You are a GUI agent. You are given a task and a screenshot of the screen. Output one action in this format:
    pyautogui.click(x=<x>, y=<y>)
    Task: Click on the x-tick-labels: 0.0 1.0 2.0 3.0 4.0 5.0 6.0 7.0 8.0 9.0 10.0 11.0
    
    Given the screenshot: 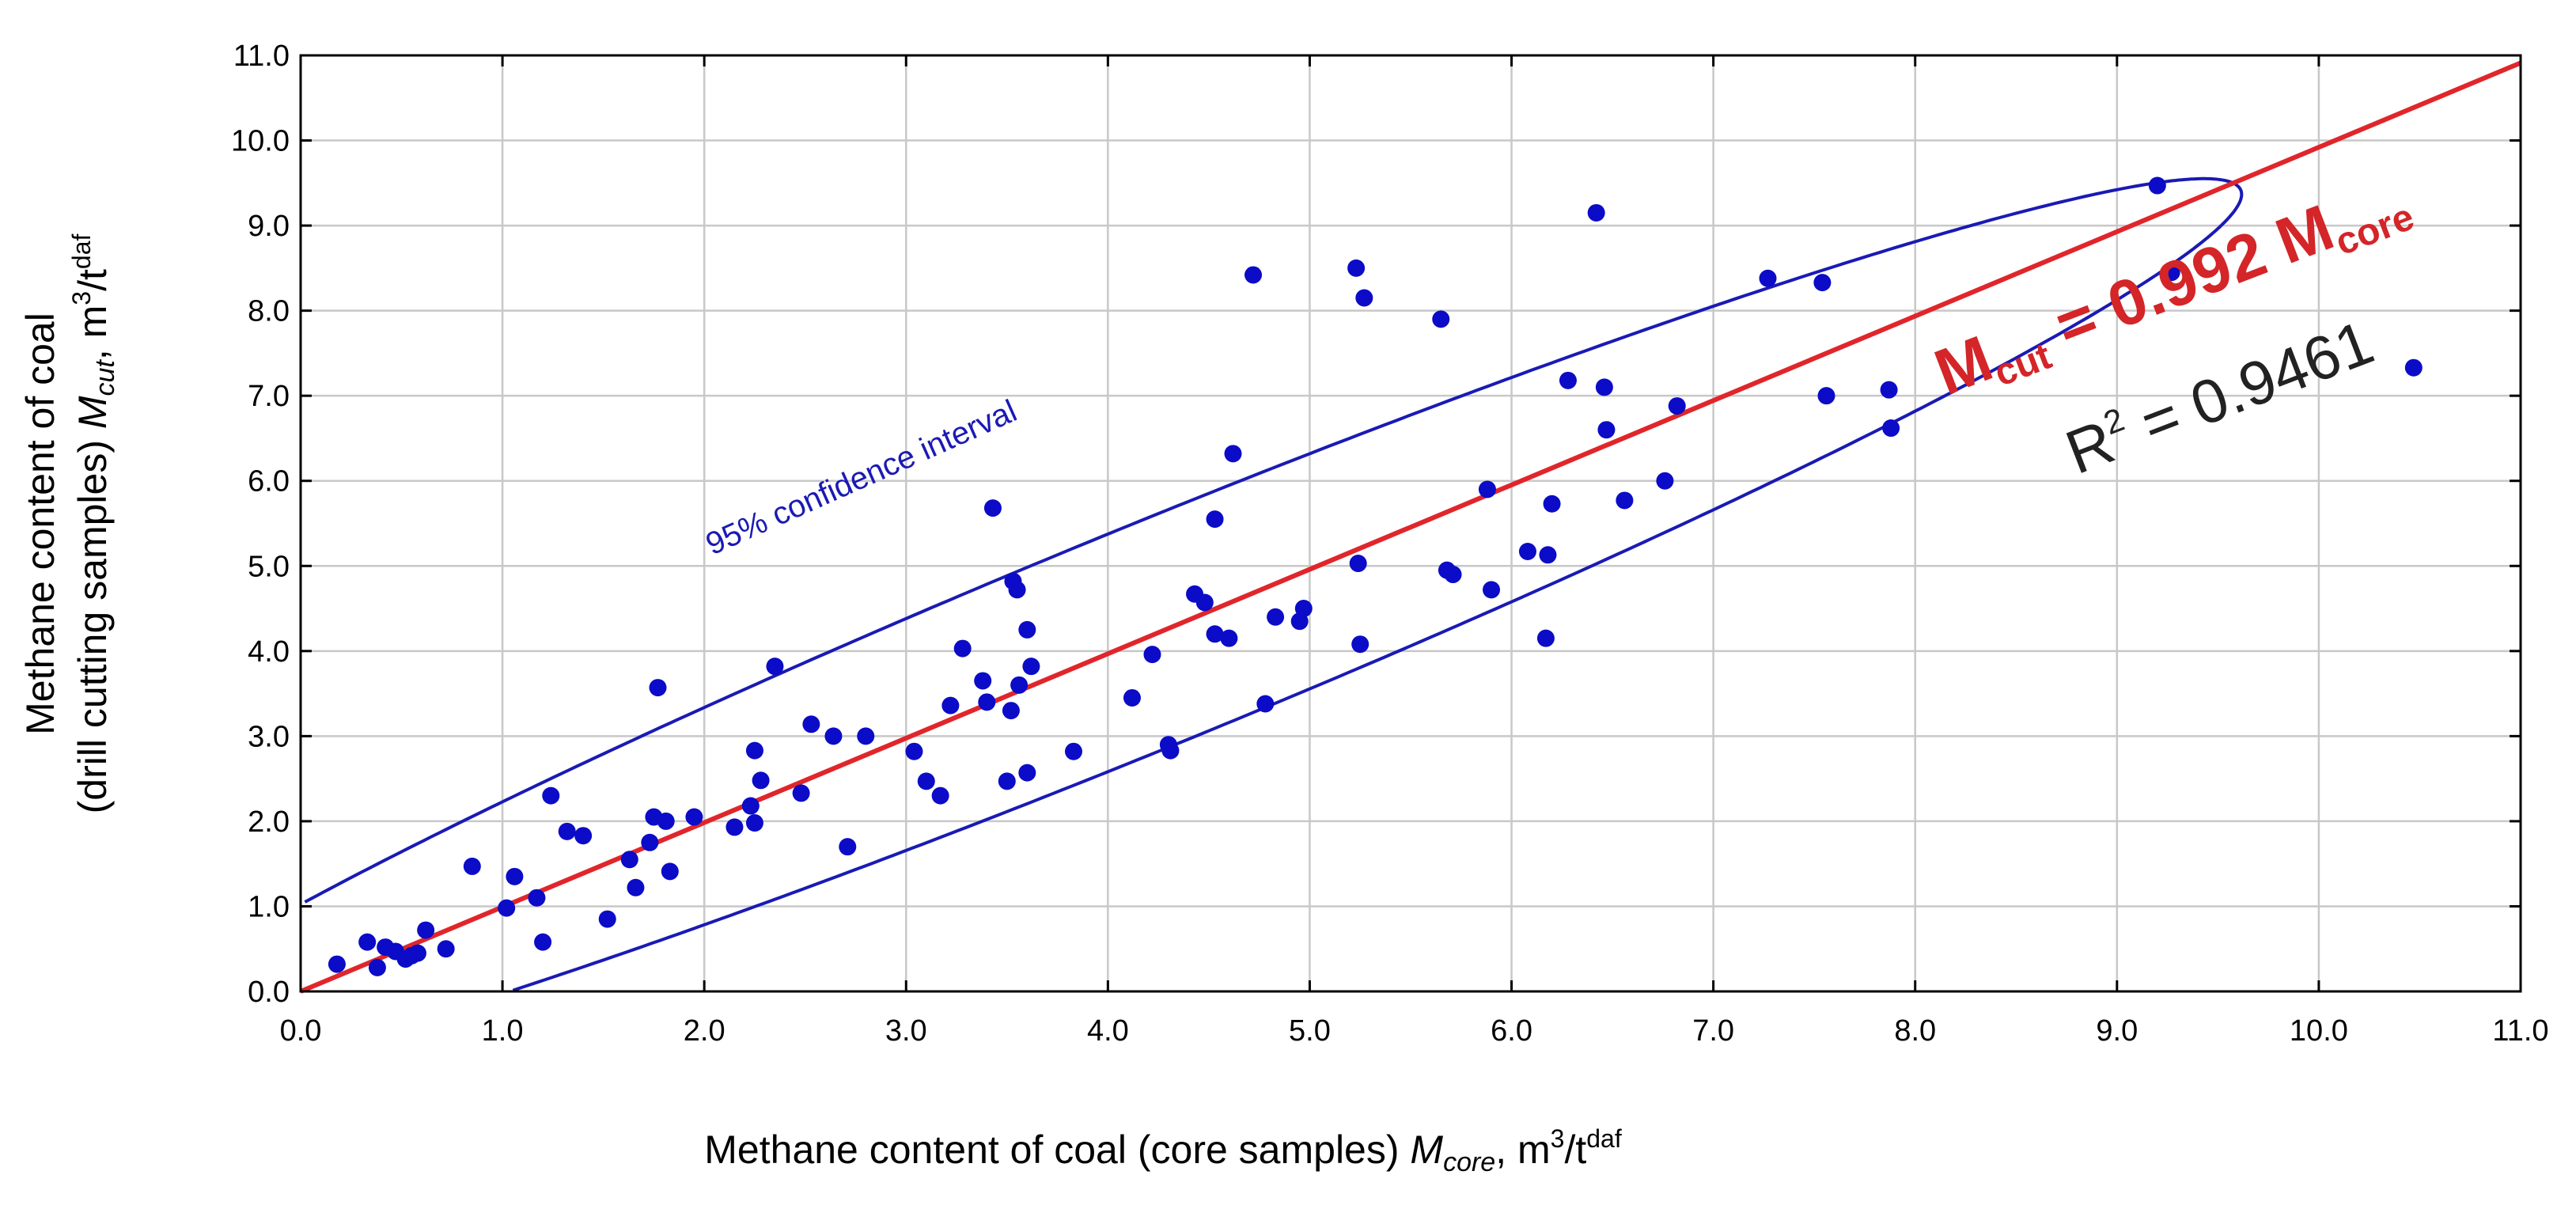 What is the action you would take?
    pyautogui.click(x=1414, y=1031)
    